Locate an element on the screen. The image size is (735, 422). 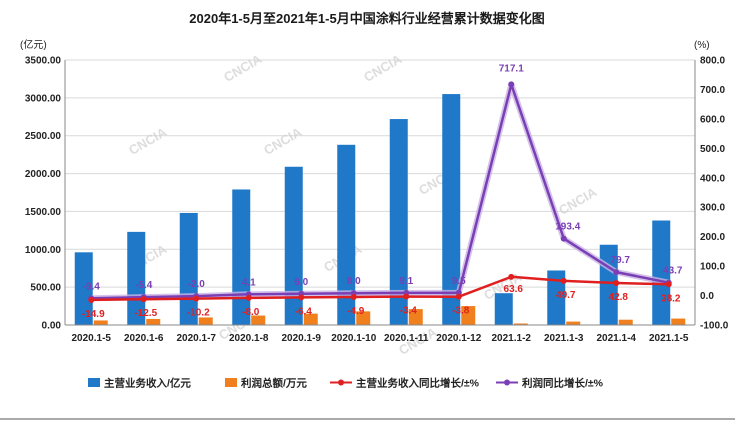
left-tick-label: 500.00 is located at coordinates (45, 288).